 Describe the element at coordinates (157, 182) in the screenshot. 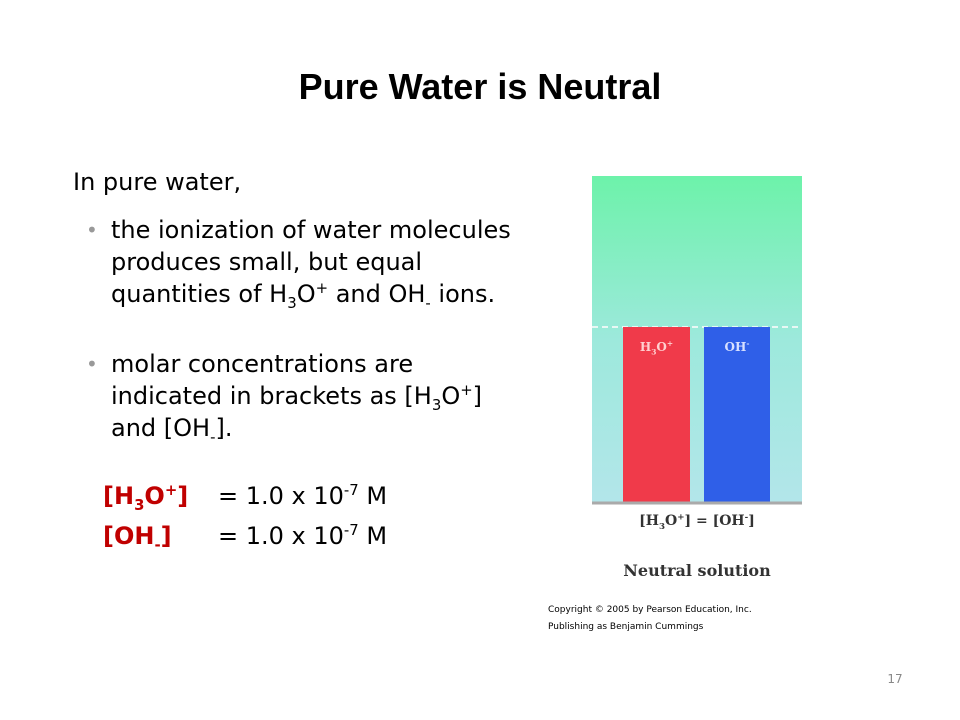

I see `intro-text: In pure water,` at that location.